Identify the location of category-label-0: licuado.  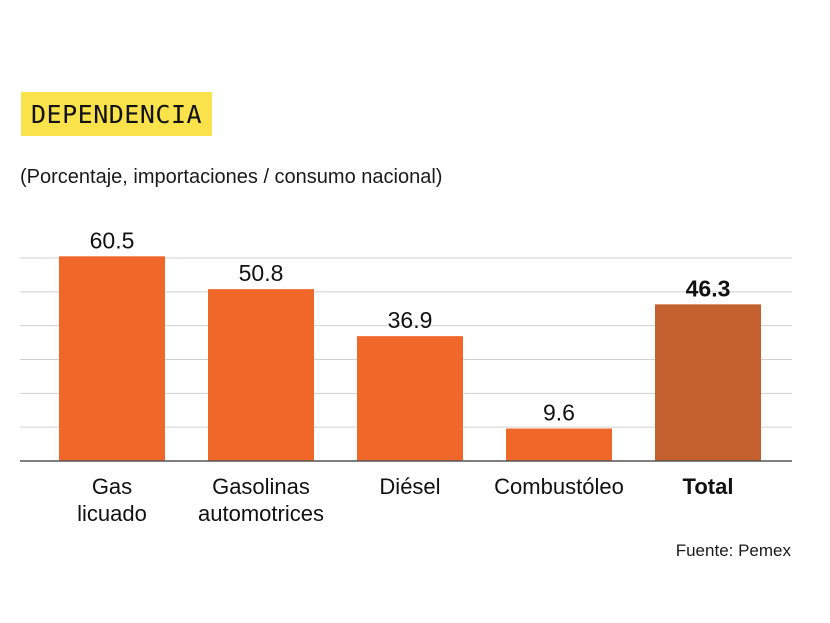
(112, 513).